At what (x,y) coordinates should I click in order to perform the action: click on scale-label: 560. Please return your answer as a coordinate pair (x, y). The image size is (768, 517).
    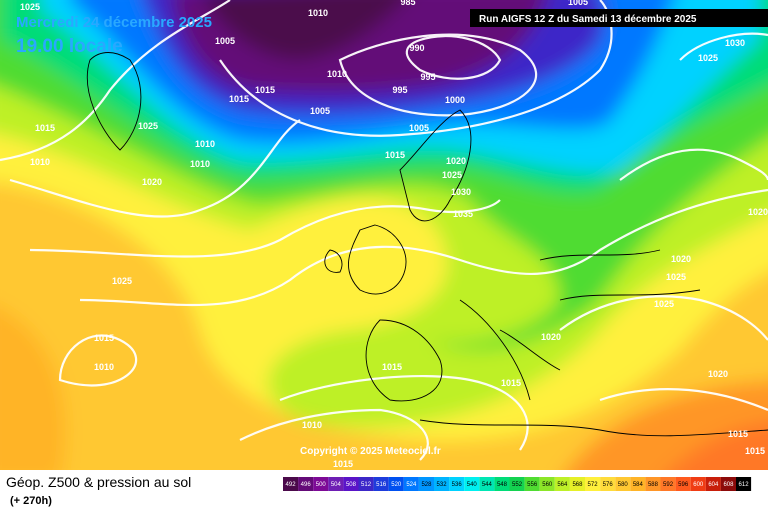
    Looking at the image, I should click on (547, 485).